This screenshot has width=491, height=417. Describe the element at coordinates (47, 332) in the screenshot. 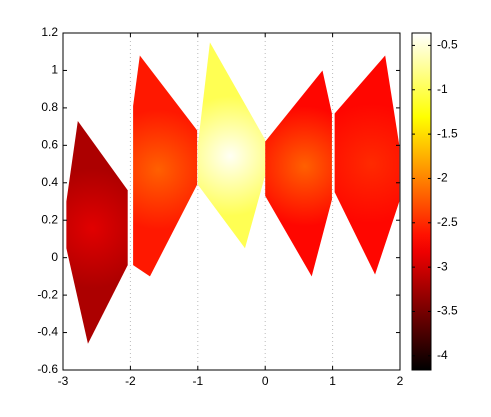

I see `y-tick-label: -0.4` at that location.